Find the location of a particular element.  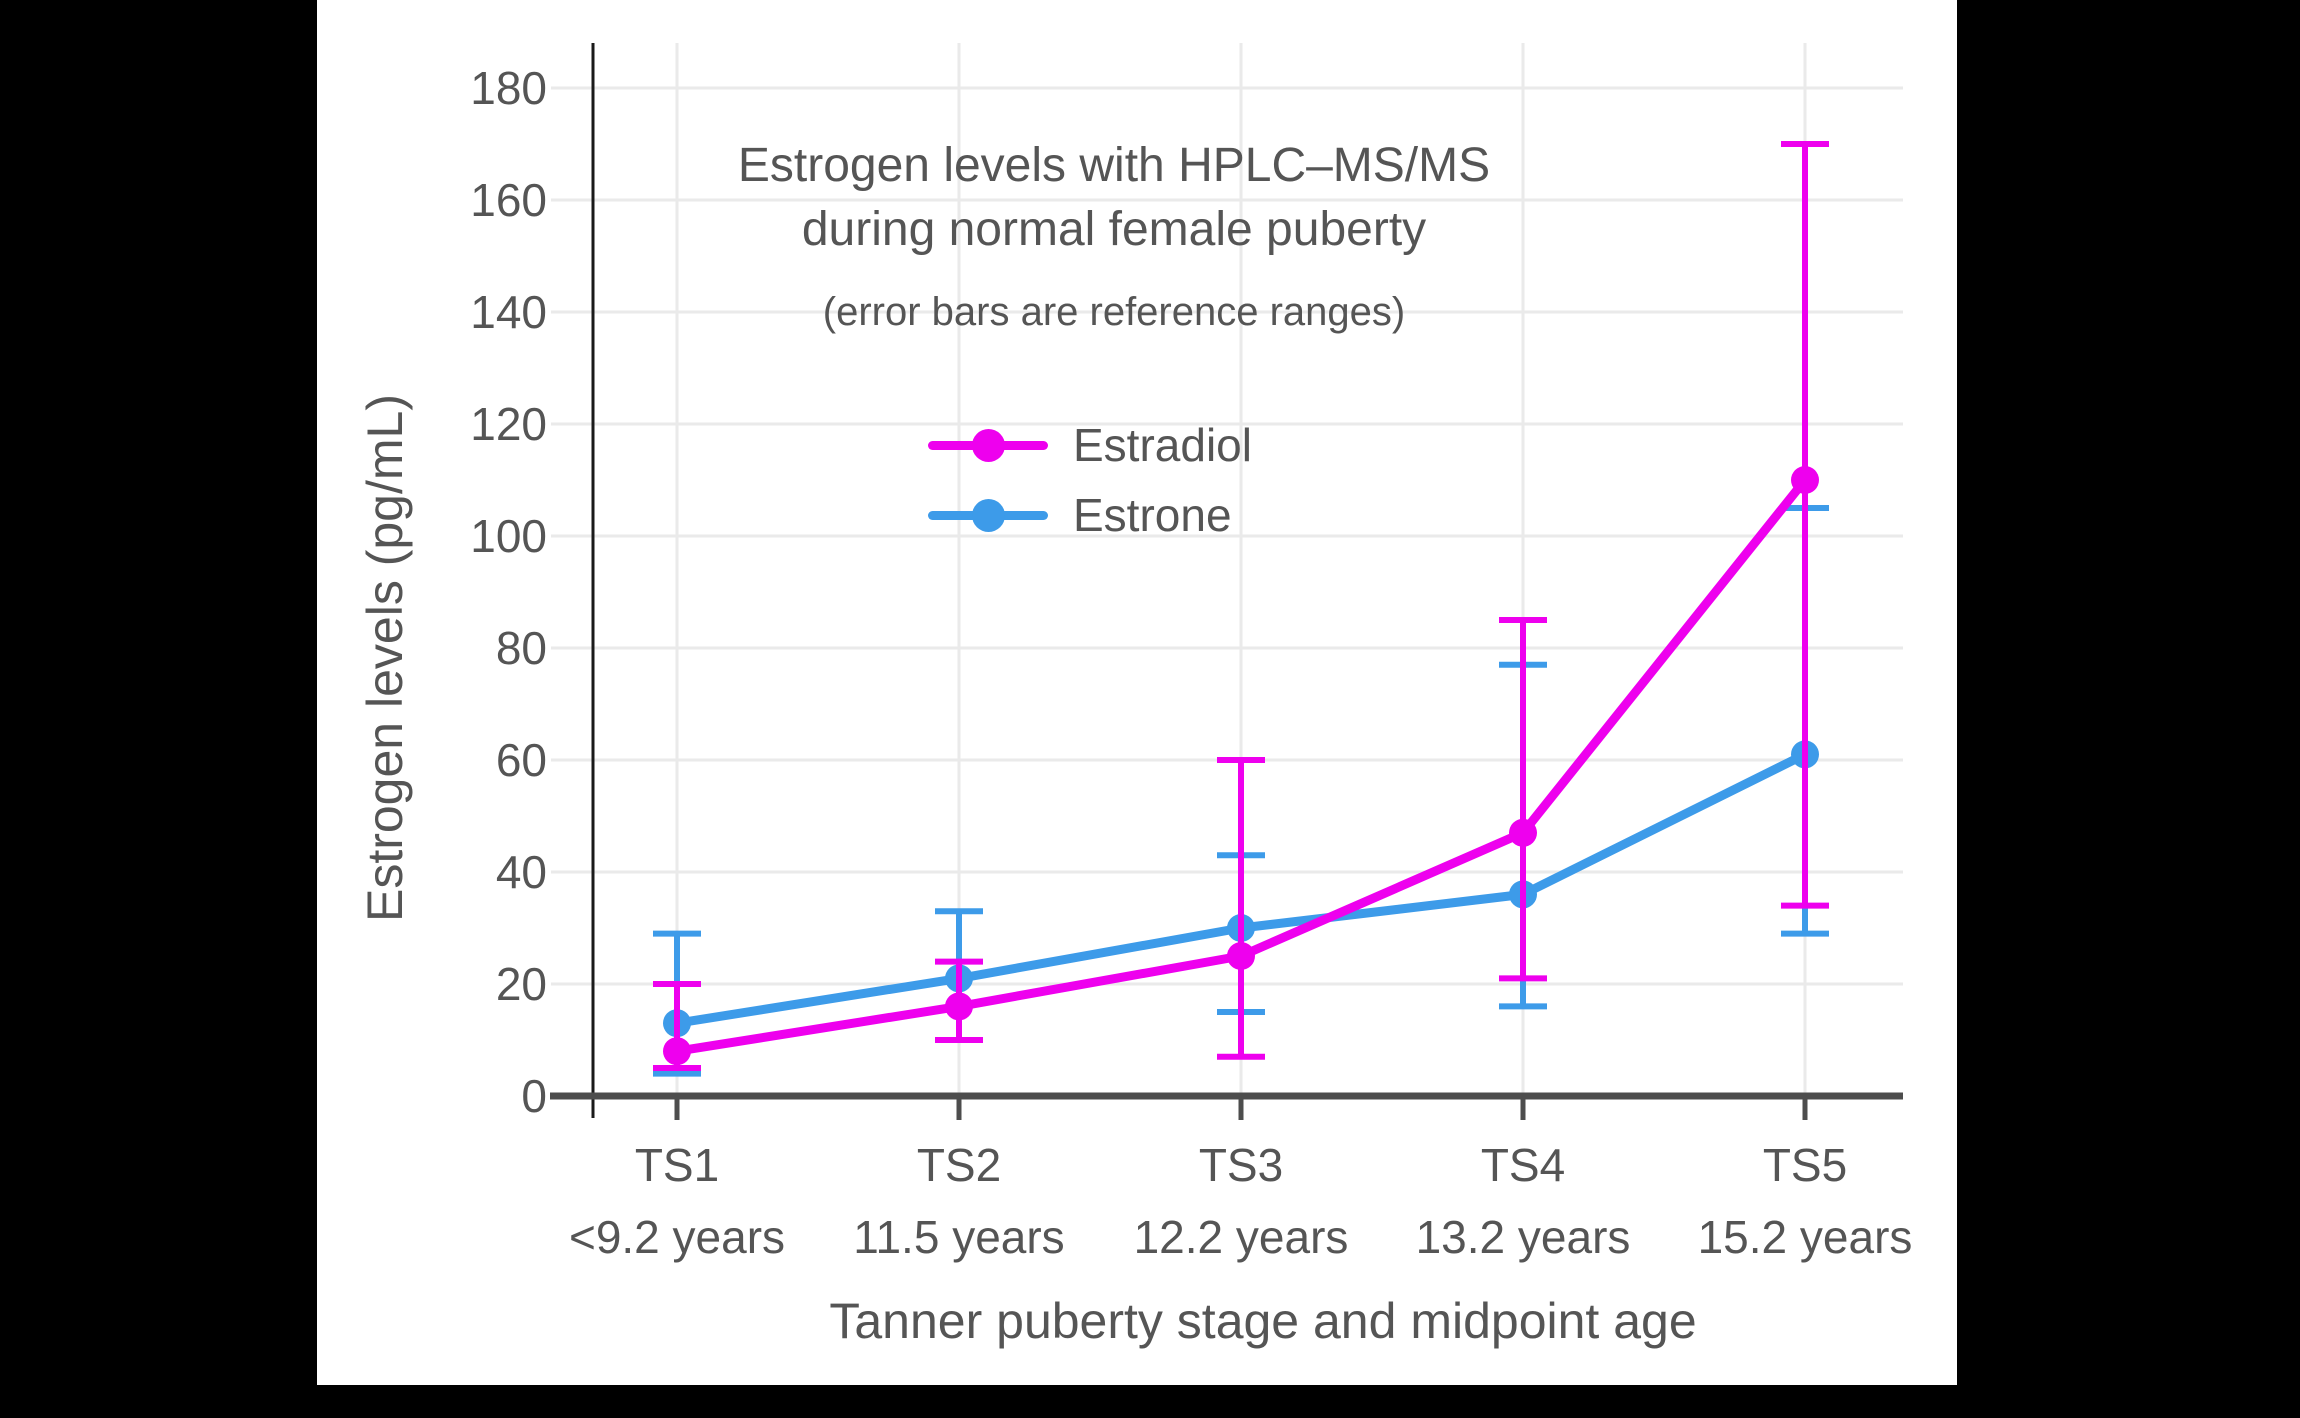

y-tick-label: 140 is located at coordinates (508, 312).